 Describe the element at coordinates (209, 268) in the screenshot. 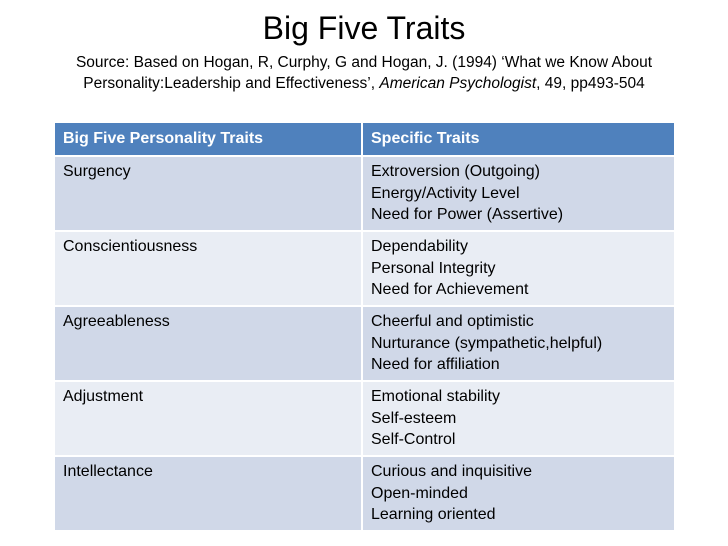

I see `trait-name: Conscientiousness` at that location.